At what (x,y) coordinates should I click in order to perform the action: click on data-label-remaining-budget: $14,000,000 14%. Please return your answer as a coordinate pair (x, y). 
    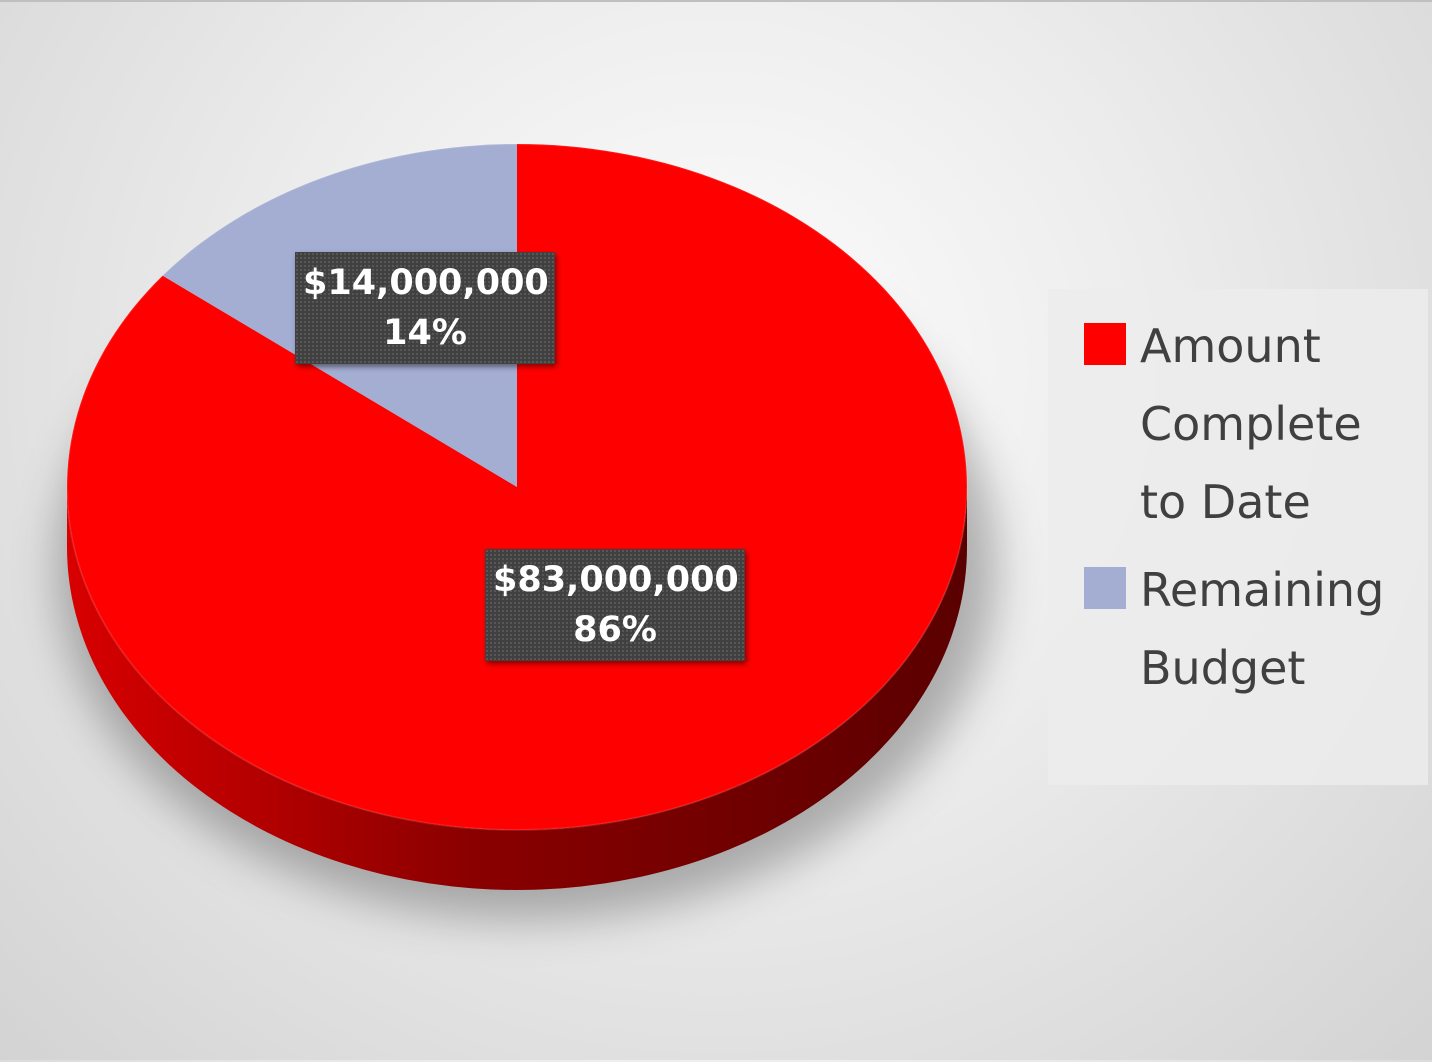
    Looking at the image, I should click on (425, 308).